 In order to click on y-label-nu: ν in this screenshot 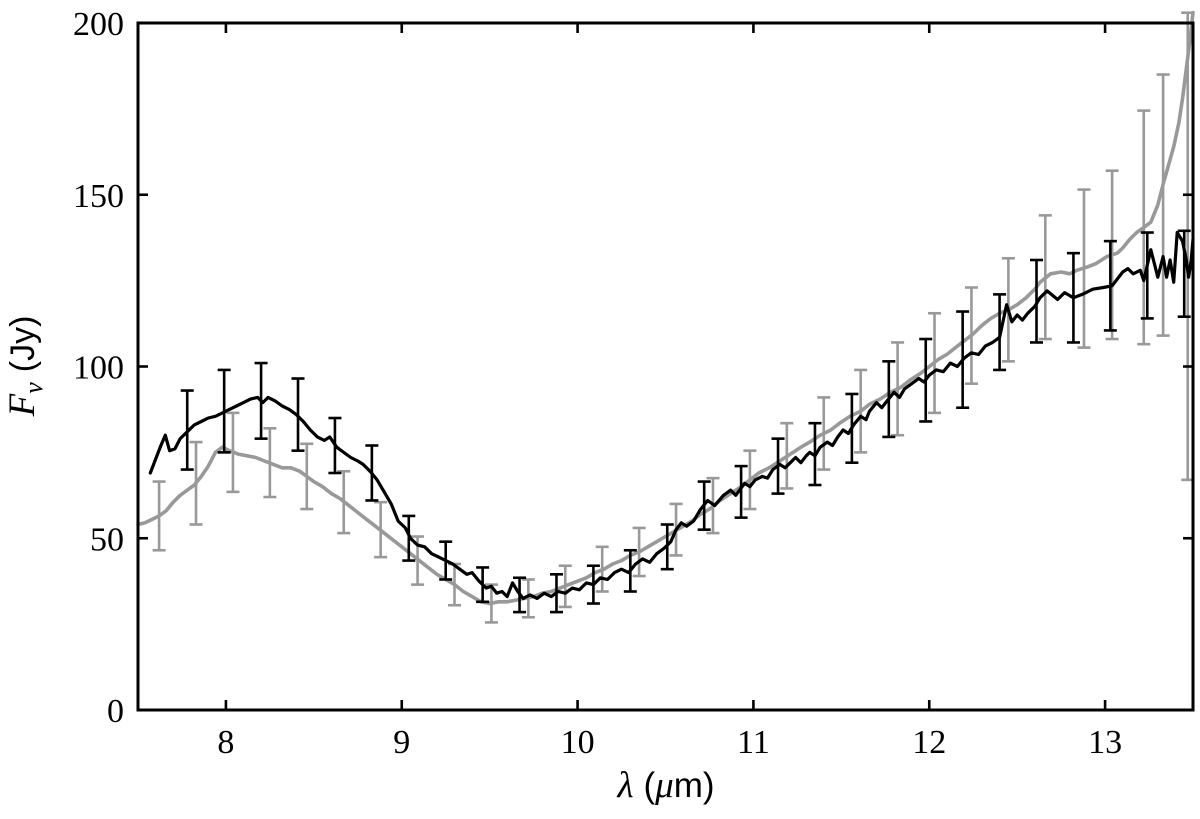, I will do `click(33, 388)`.